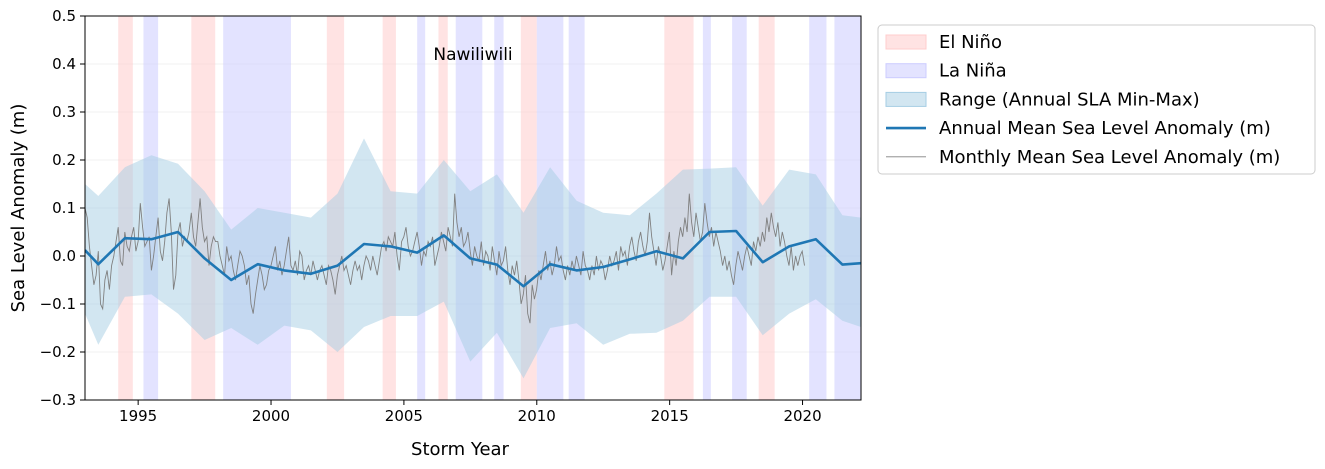 Image resolution: width=1325 pixels, height=469 pixels. Describe the element at coordinates (404, 416) in the screenshot. I see `x-tick-label: 2005` at that location.